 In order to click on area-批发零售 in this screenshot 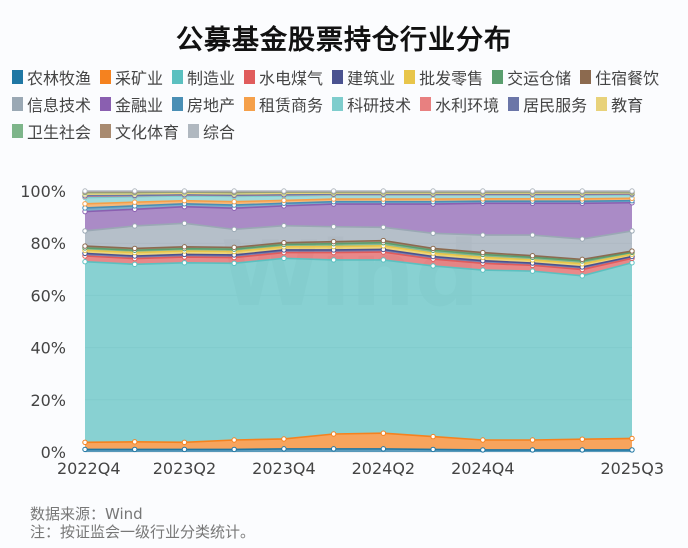, I will do `click(358, 256)`.